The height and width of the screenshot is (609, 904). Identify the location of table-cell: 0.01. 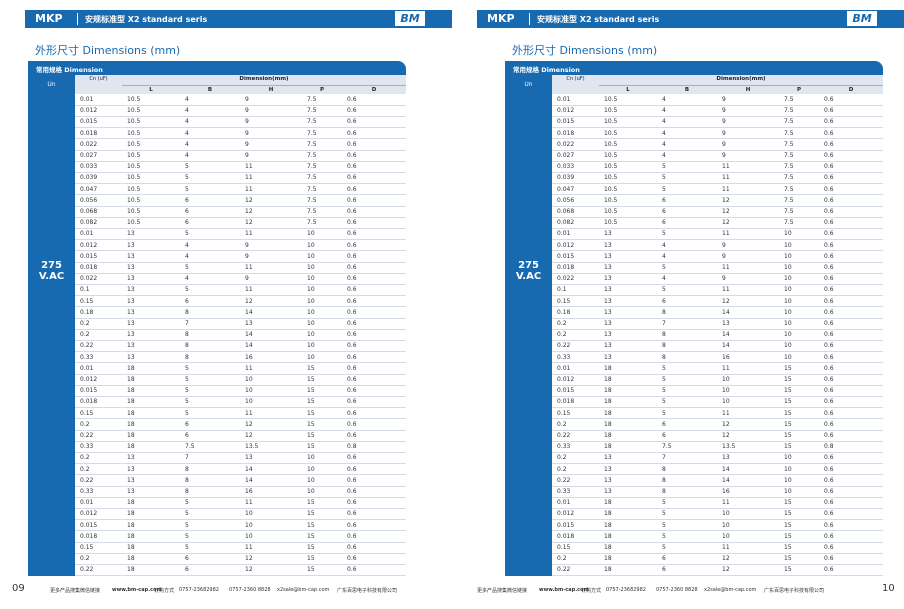
(87, 99).